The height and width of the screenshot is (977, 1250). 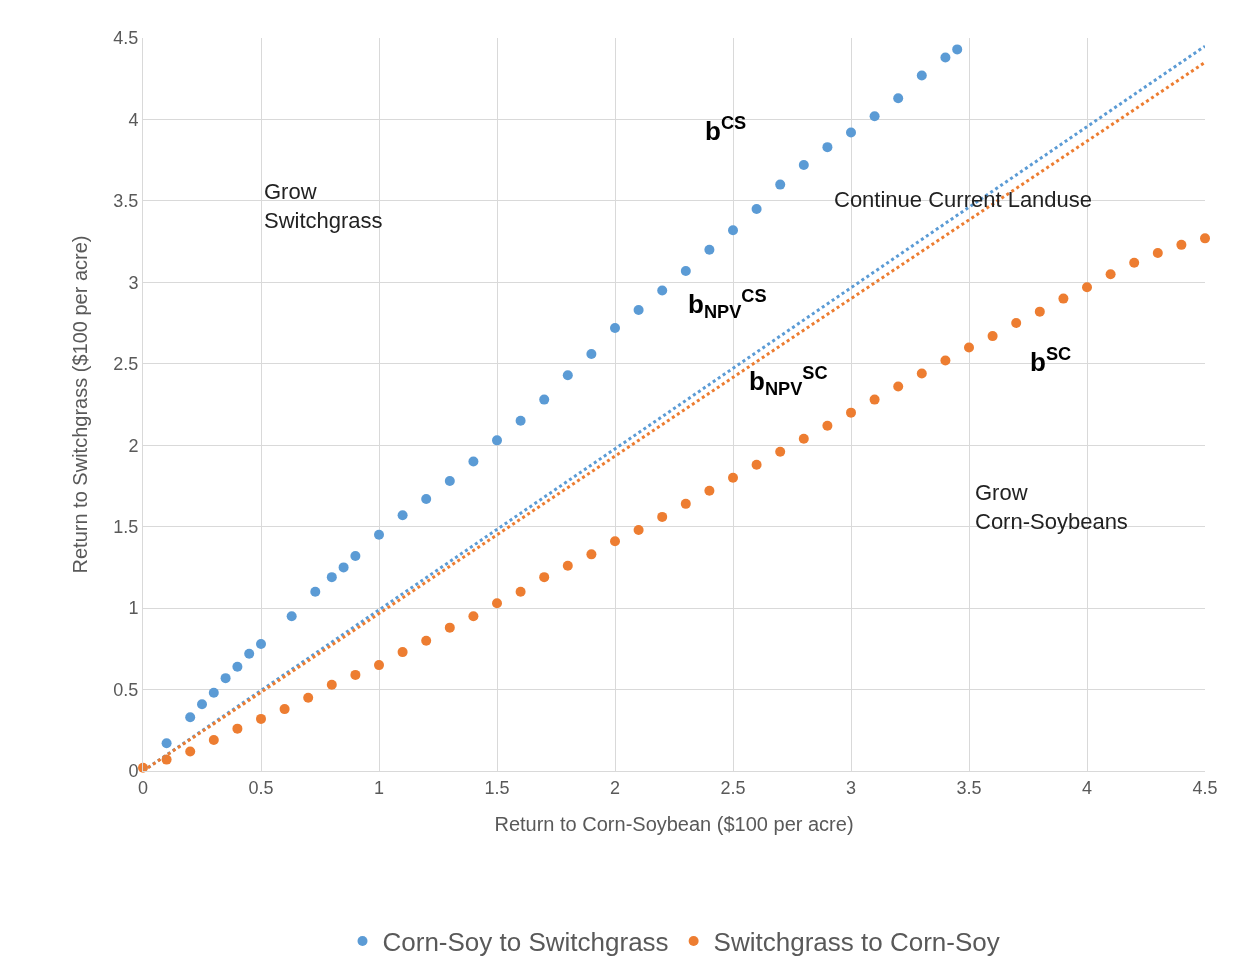 What do you see at coordinates (126, 364) in the screenshot?
I see `y-tick-label: 2.5` at bounding box center [126, 364].